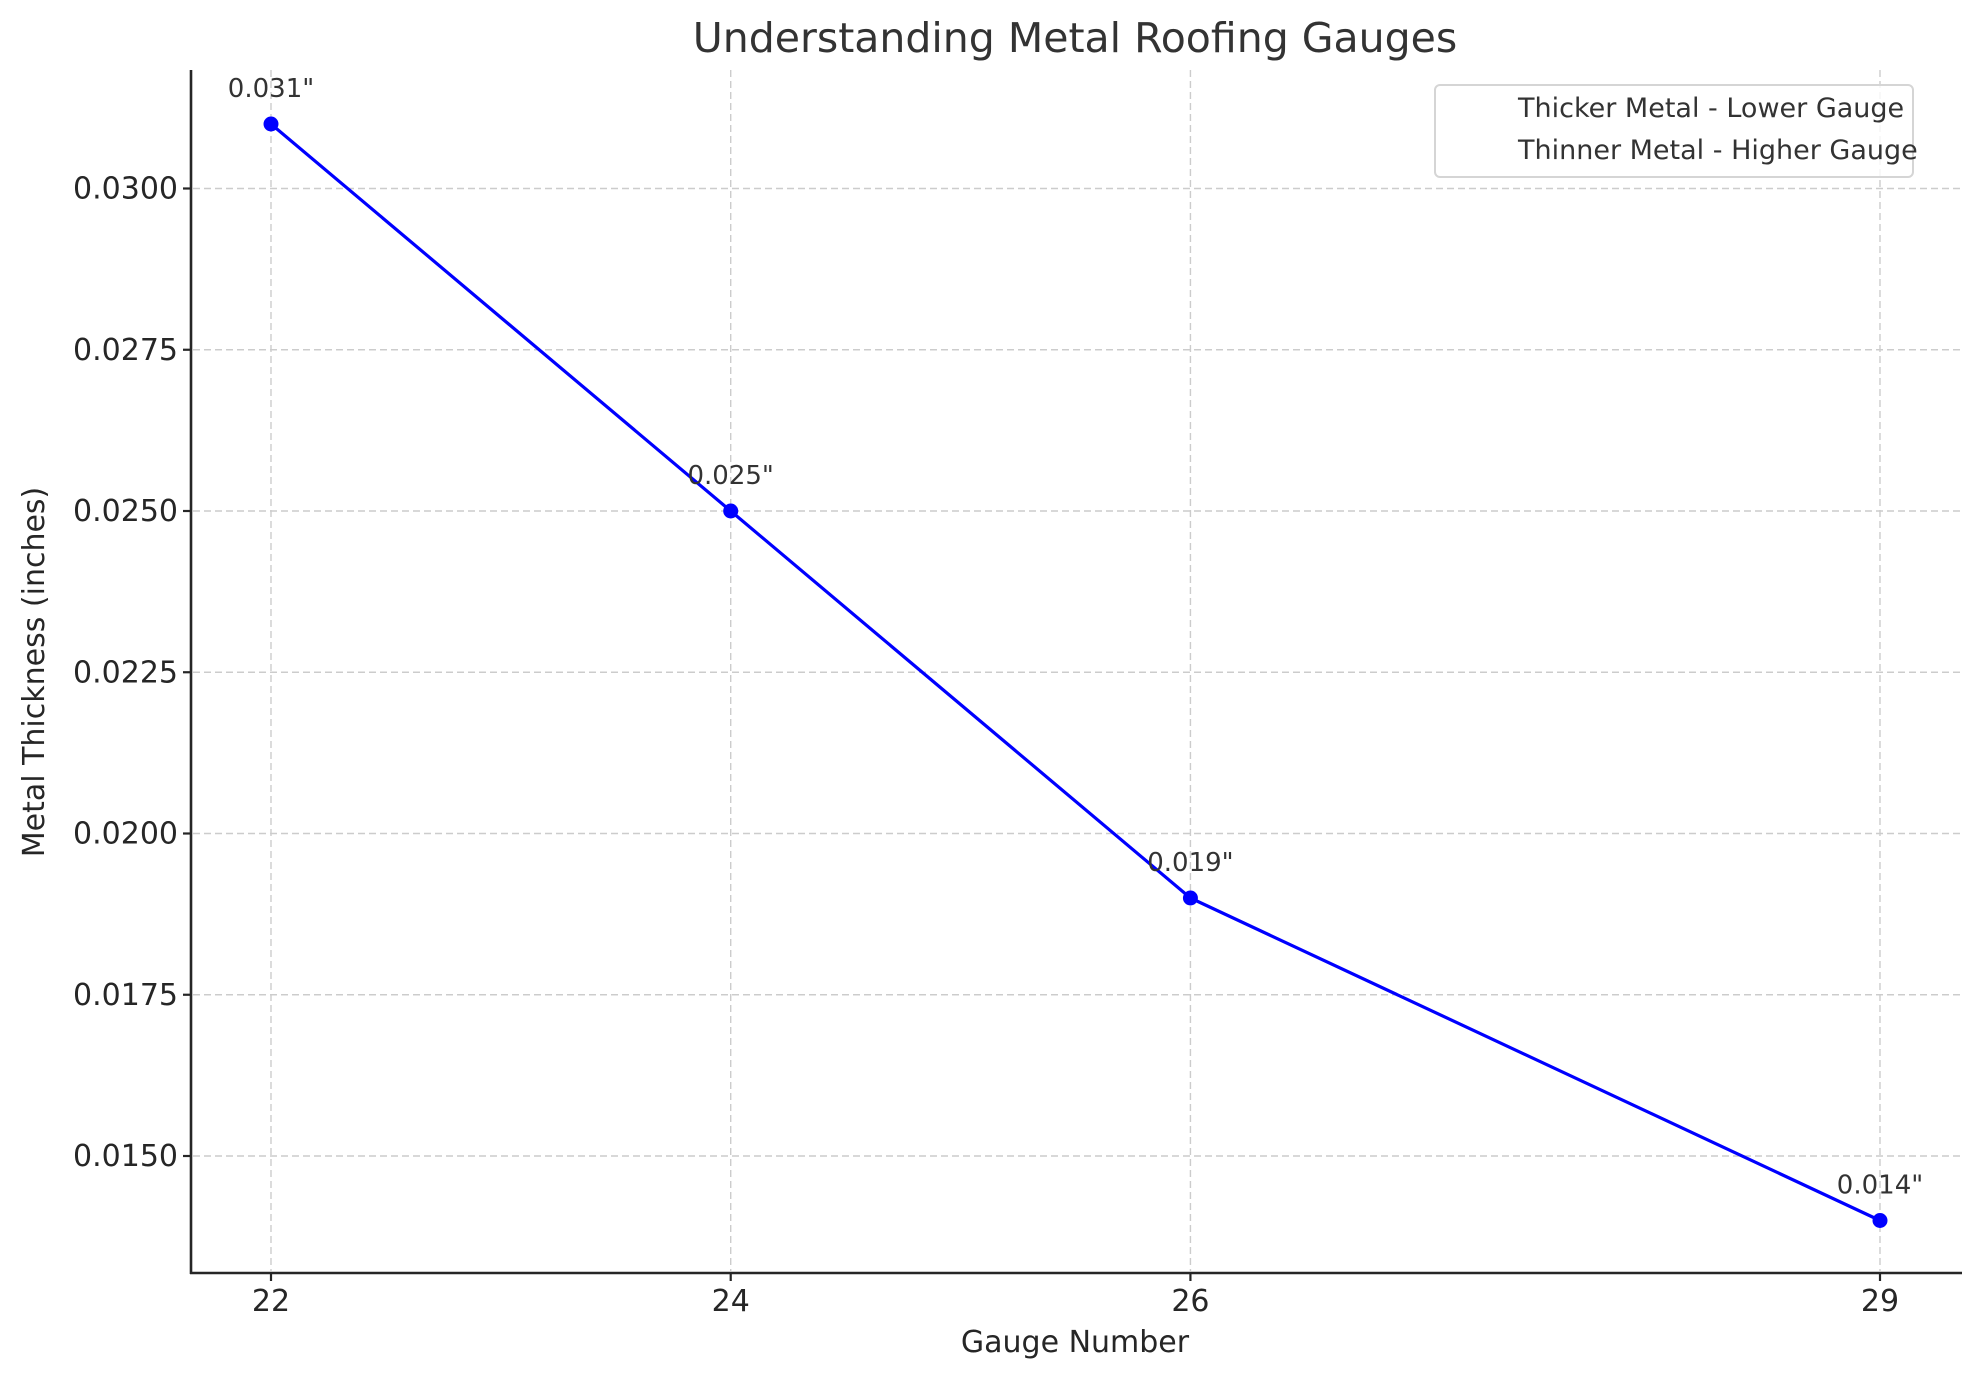 This screenshot has width=1979, height=1380. What do you see at coordinates (731, 1301) in the screenshot?
I see `x-tick-label: 24` at bounding box center [731, 1301].